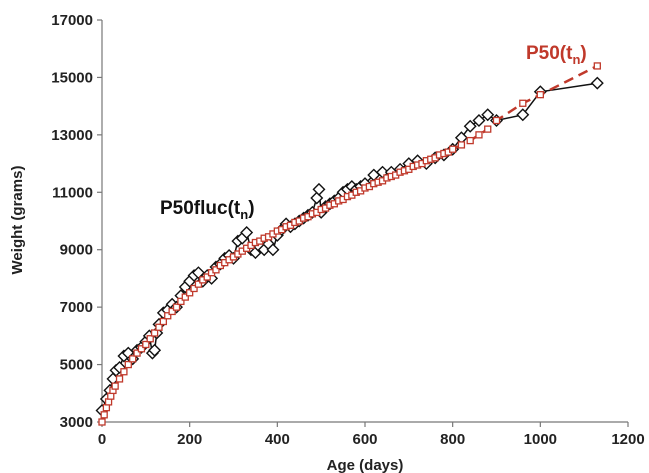 This screenshot has height=473, width=649. What do you see at coordinates (76, 365) in the screenshot?
I see `y-tick-label: 5000` at bounding box center [76, 365].